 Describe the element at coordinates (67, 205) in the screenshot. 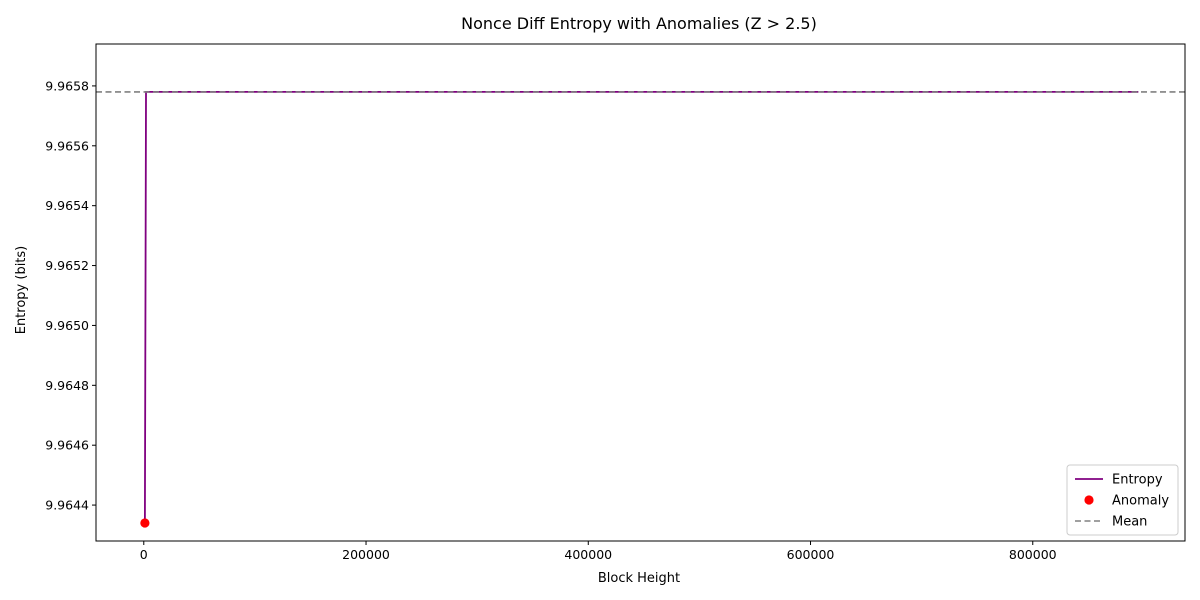

I see `y-tick-label: 9.9654` at that location.